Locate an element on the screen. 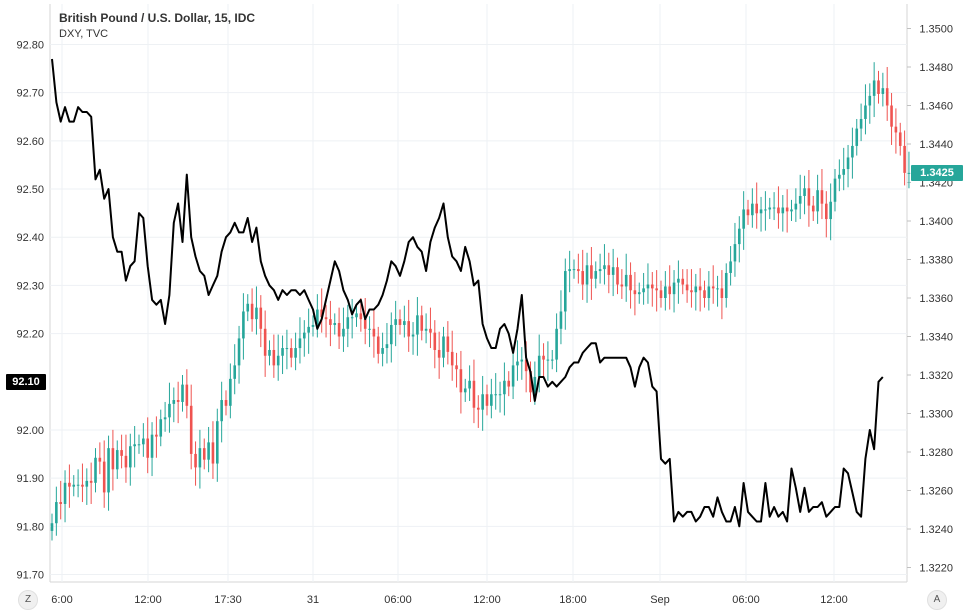 The image size is (963, 613). left-axis-tick-label: 91.80 is located at coordinates (30, 527).